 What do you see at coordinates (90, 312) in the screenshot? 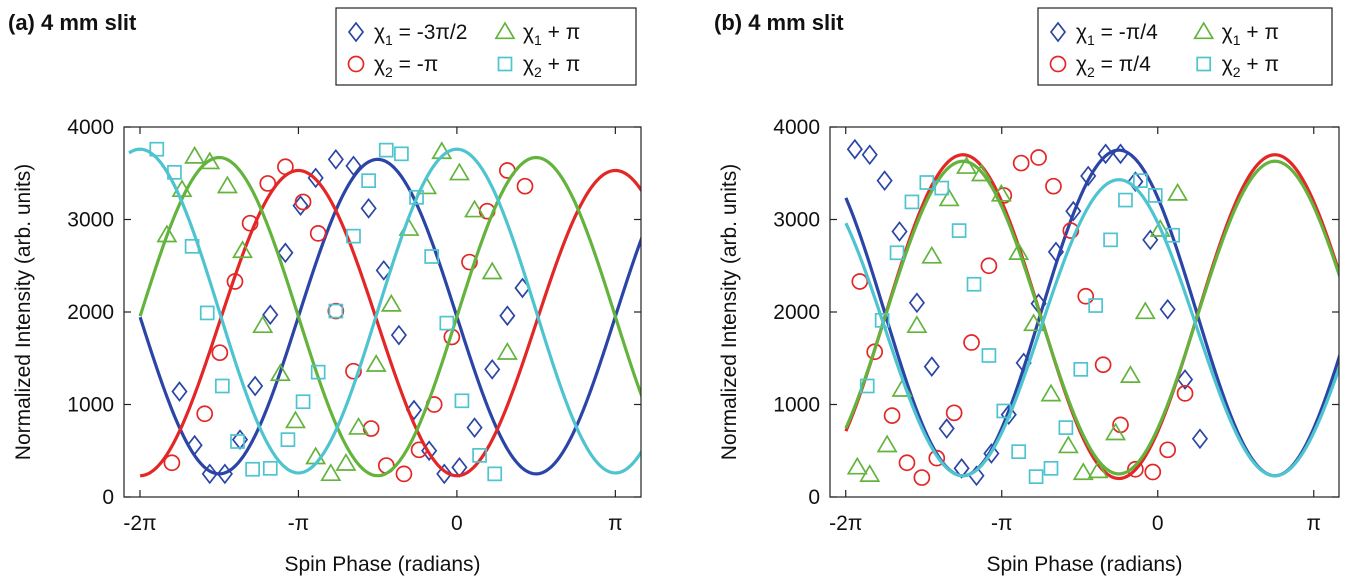
I see `y-tick-label: 2000` at bounding box center [90, 312].